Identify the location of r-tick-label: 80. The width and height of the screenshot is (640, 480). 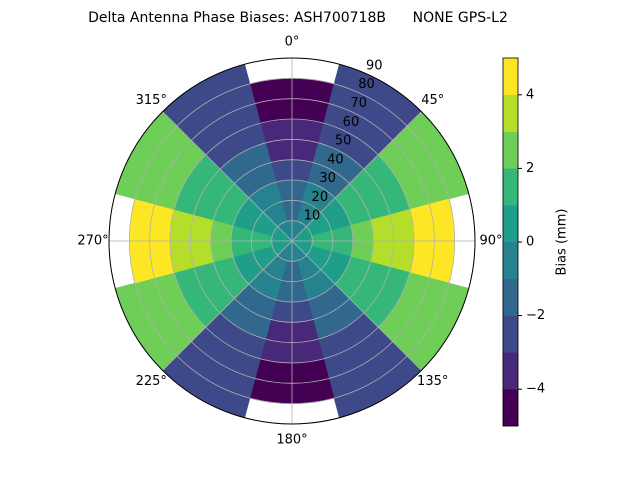
(366, 84).